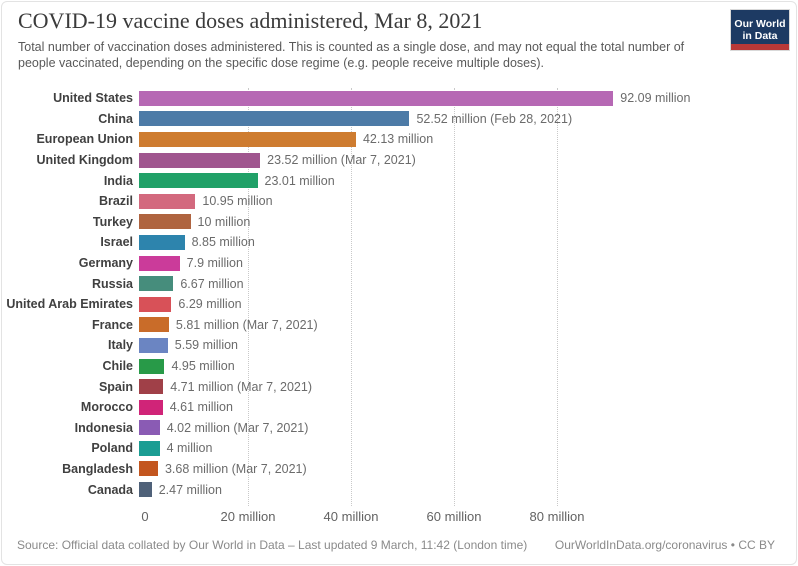 The height and width of the screenshot is (566, 798). I want to click on owid-logo-stripe, so click(760, 47).